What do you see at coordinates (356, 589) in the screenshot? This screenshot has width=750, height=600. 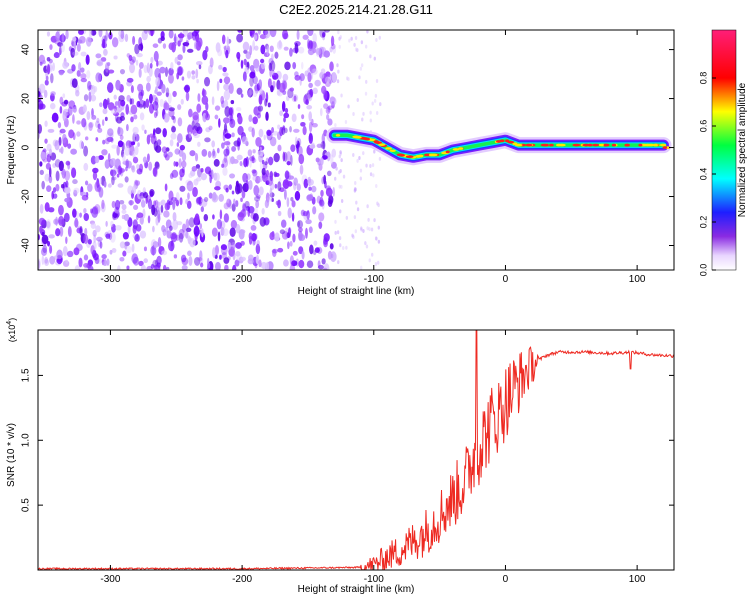 I see `snr-x-label: Height of straight line (km)` at bounding box center [356, 589].